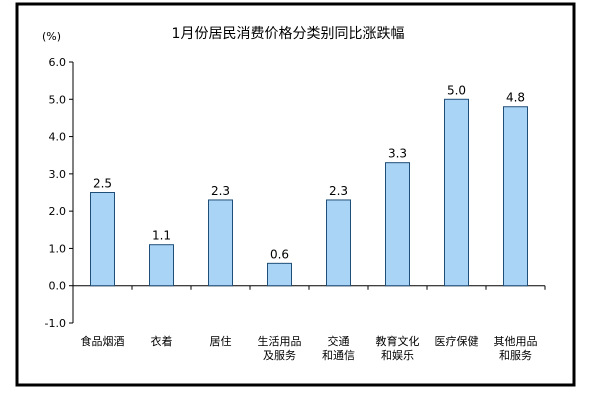 The width and height of the screenshot is (589, 401). What do you see at coordinates (58, 174) in the screenshot?
I see `y-tick-label: 3.0` at bounding box center [58, 174].